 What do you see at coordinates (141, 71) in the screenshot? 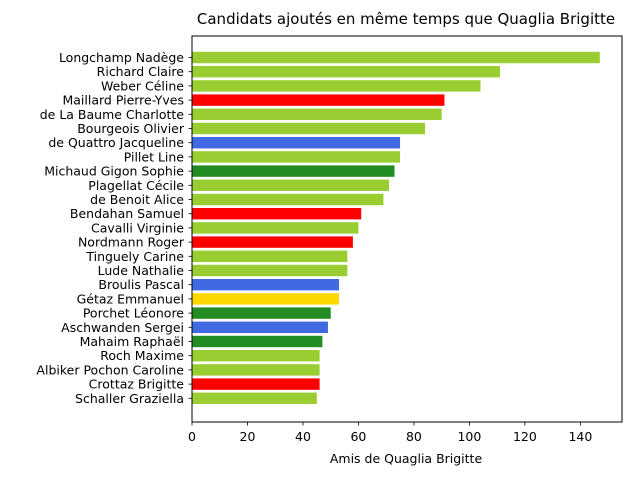
I see `y-tick-label: Richard Claire` at bounding box center [141, 71].